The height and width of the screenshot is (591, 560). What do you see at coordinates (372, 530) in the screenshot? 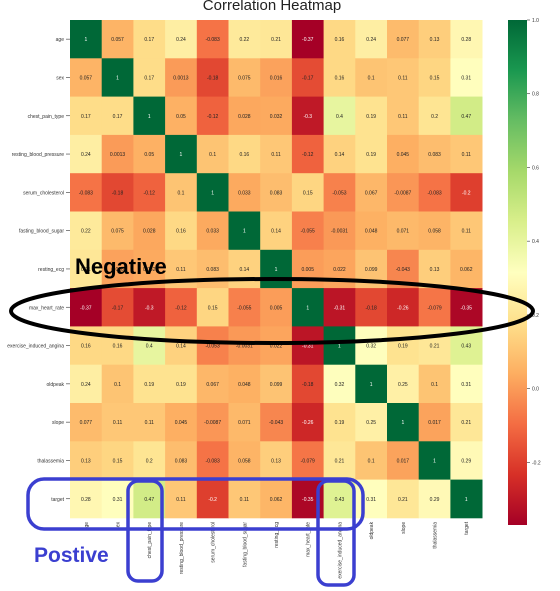
I see `x-tick-label: oldpeak` at bounding box center [372, 530].